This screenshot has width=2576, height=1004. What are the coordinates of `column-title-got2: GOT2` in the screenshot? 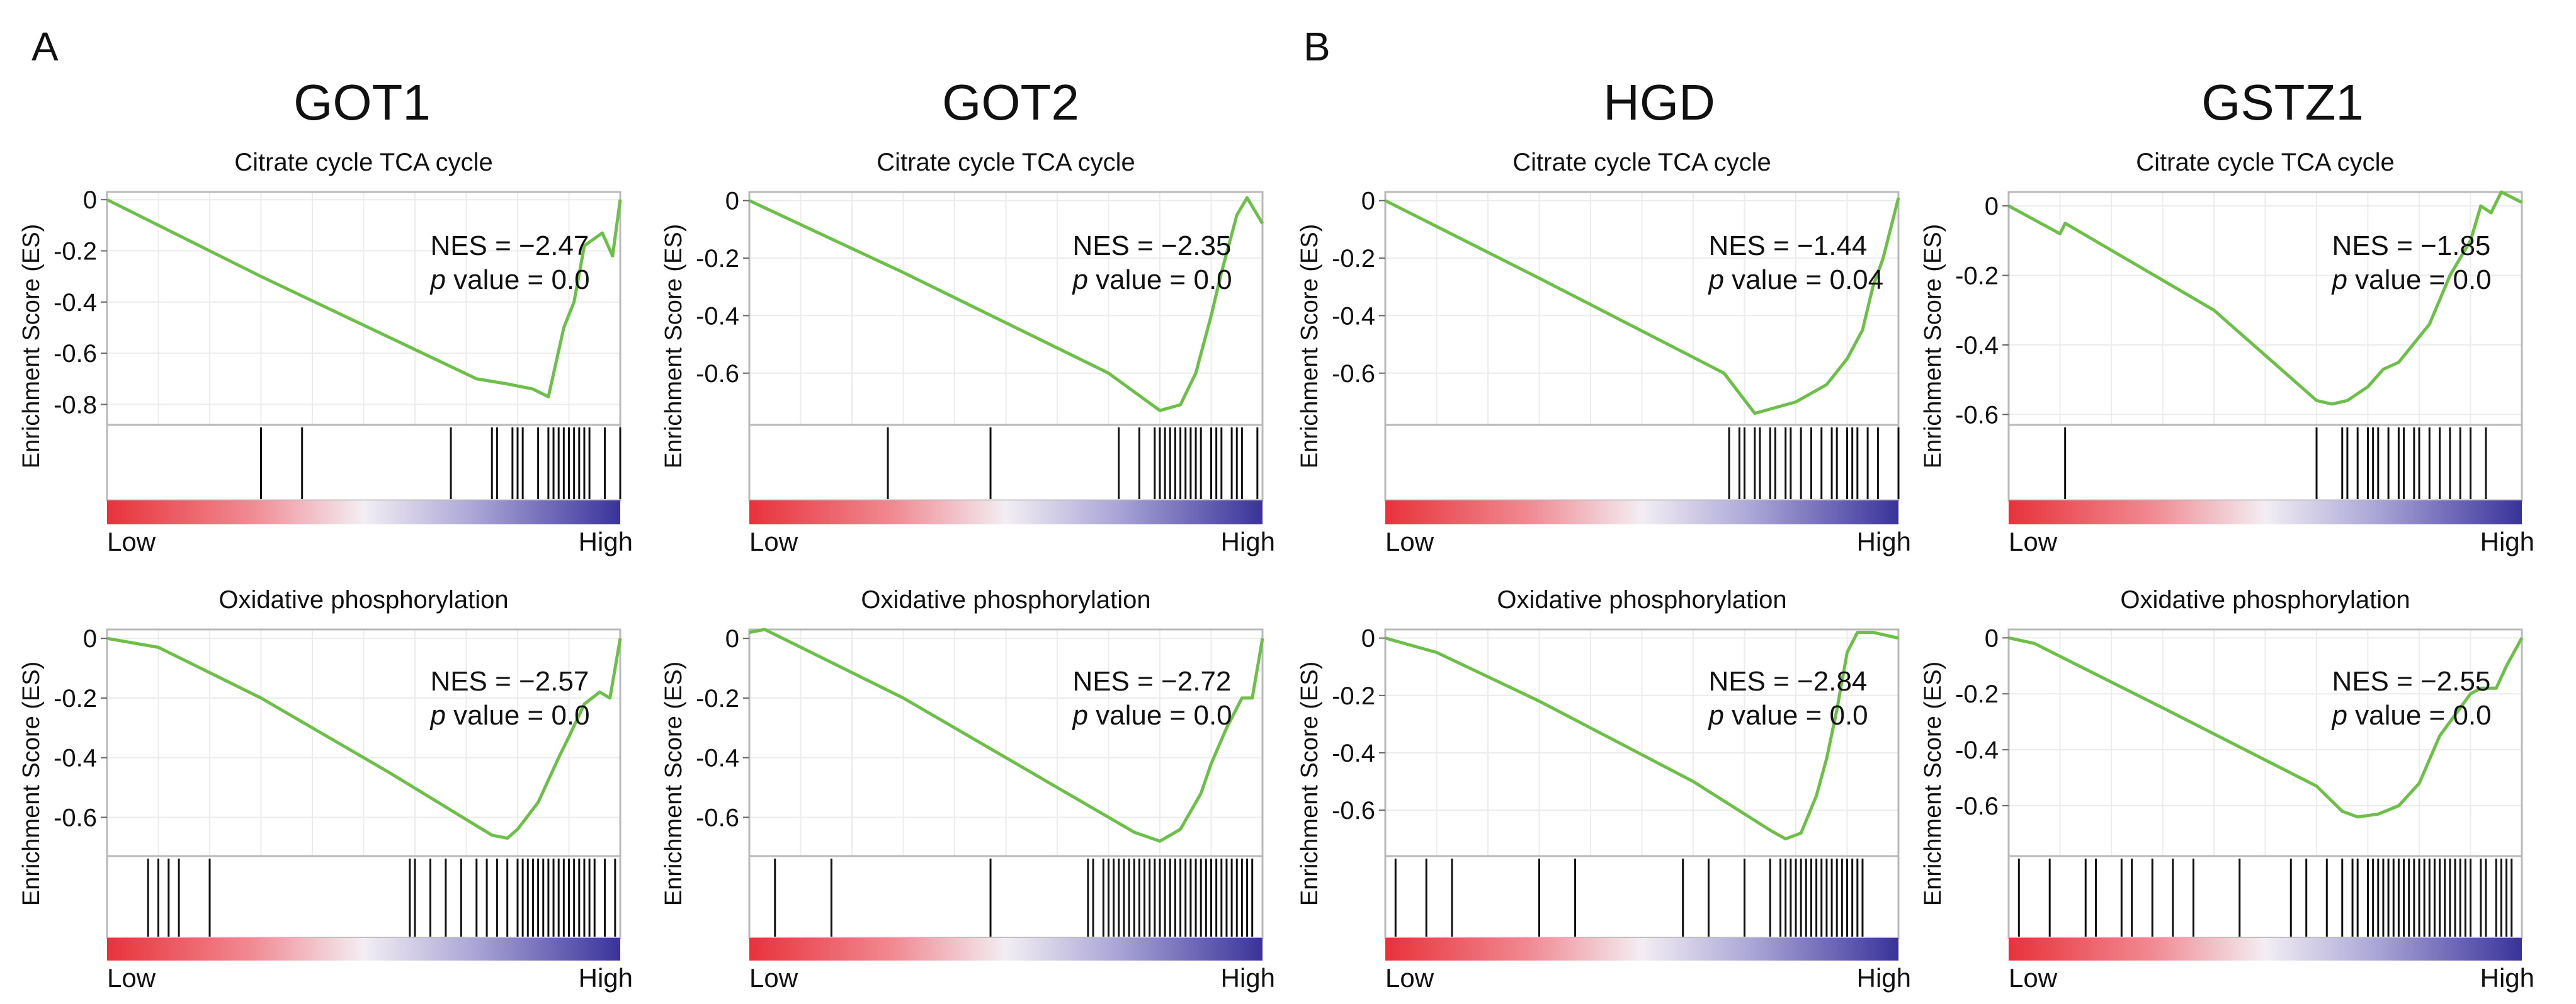 It's located at (1010, 102).